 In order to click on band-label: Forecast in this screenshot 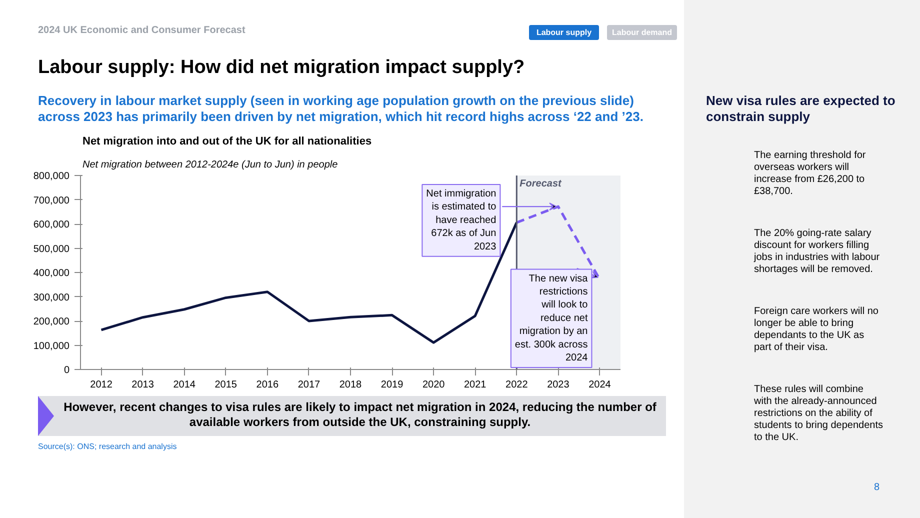, I will do `click(541, 184)`.